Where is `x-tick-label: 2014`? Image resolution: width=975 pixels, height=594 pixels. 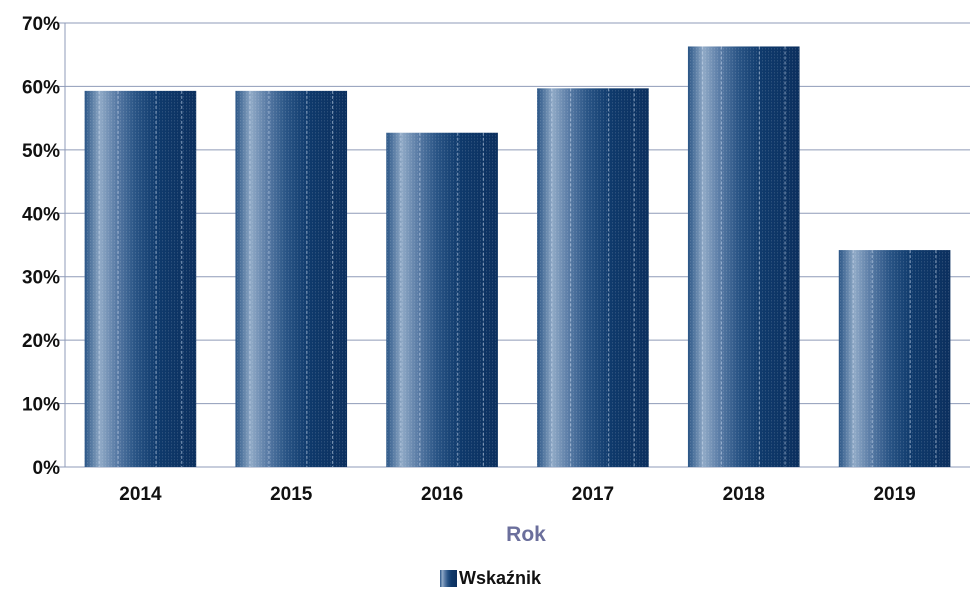
x-tick-label: 2014 is located at coordinates (140, 494).